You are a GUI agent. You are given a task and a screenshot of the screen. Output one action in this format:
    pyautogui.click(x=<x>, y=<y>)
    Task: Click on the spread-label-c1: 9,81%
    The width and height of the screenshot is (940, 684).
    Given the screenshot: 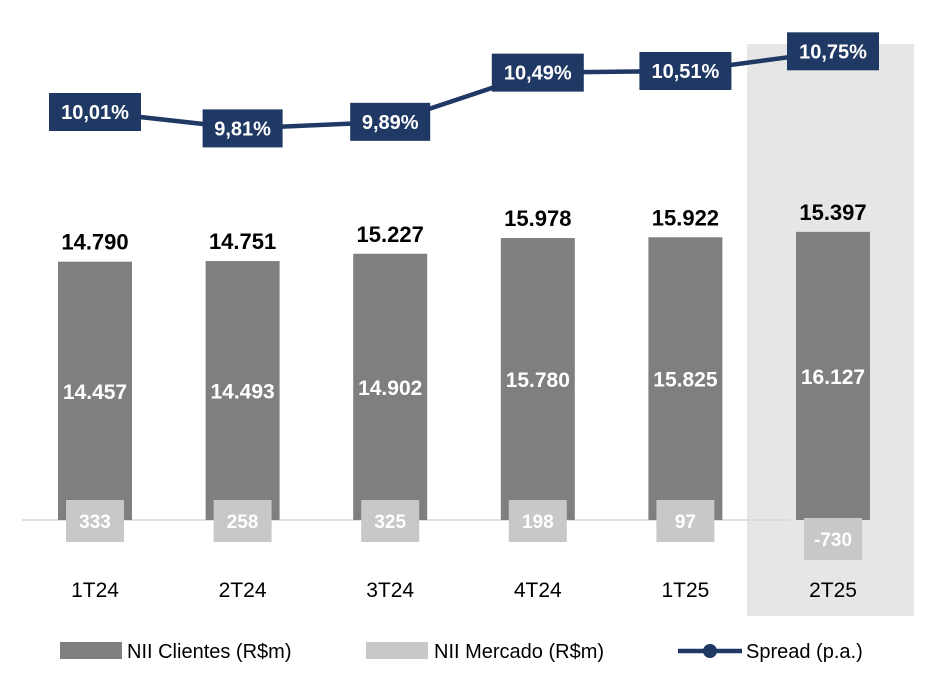 What is the action you would take?
    pyautogui.click(x=242, y=129)
    